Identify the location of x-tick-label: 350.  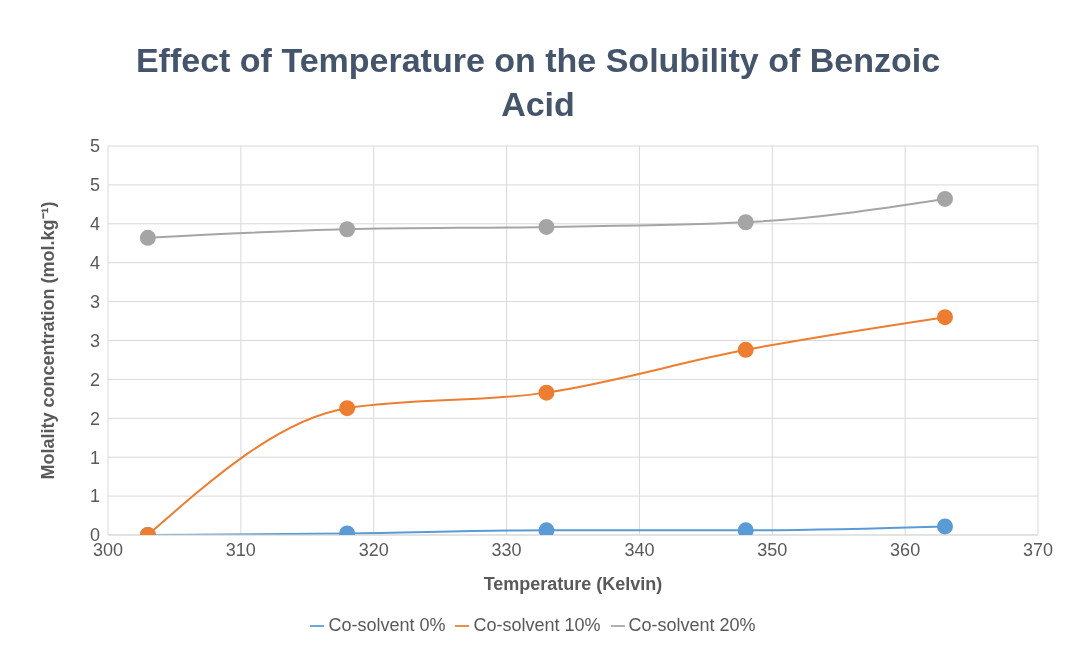
(772, 549).